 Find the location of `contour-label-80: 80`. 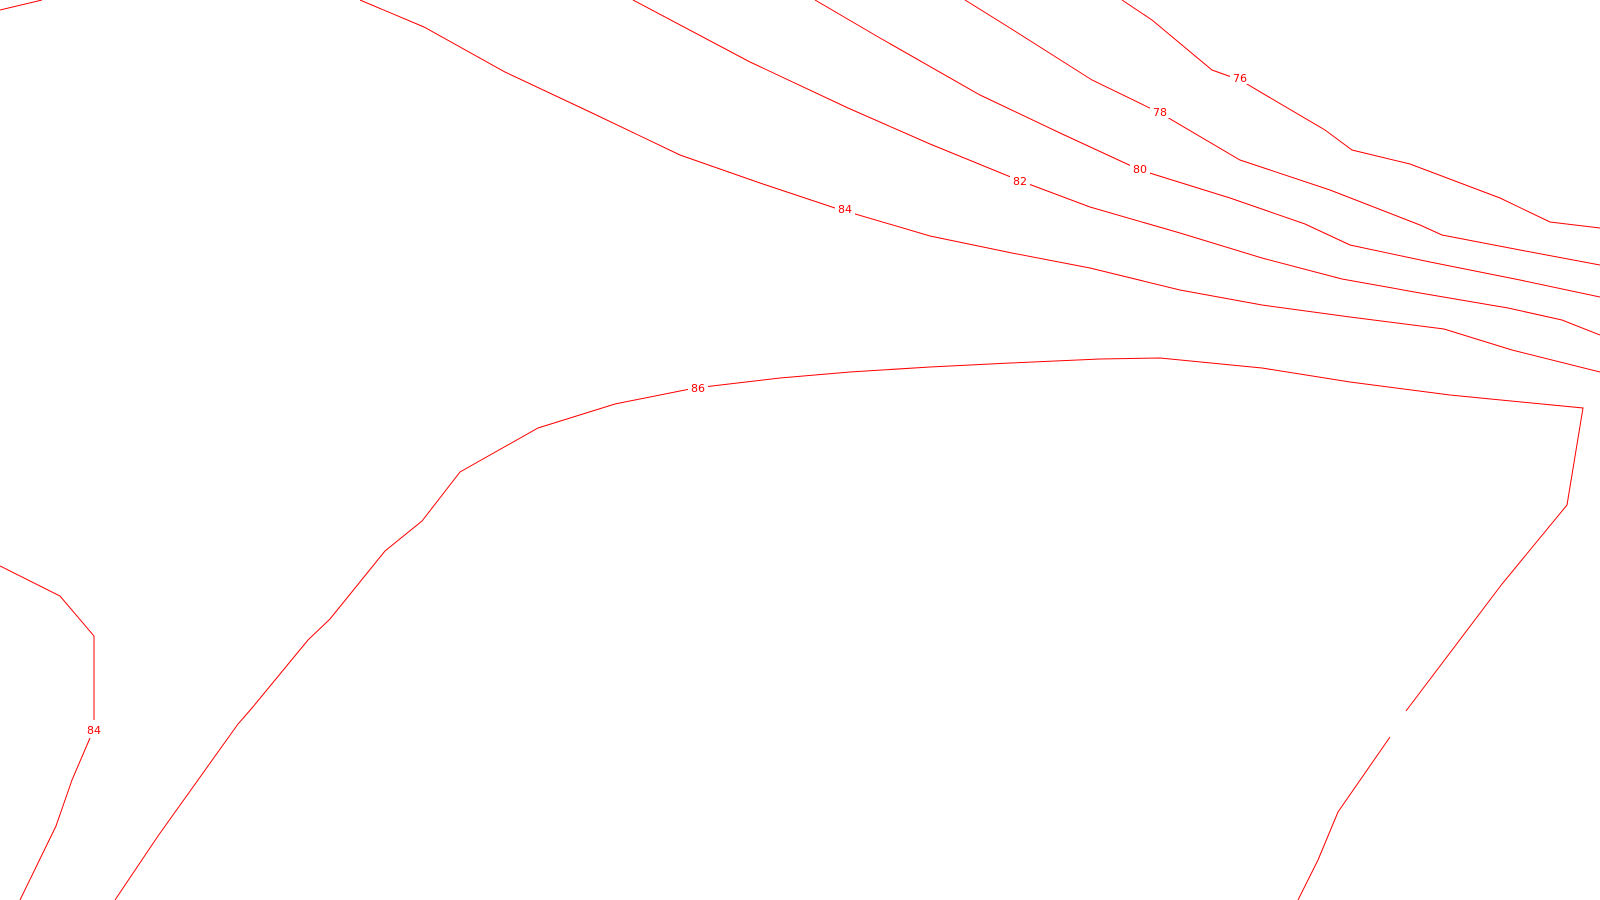

contour-label-80: 80 is located at coordinates (1140, 169).